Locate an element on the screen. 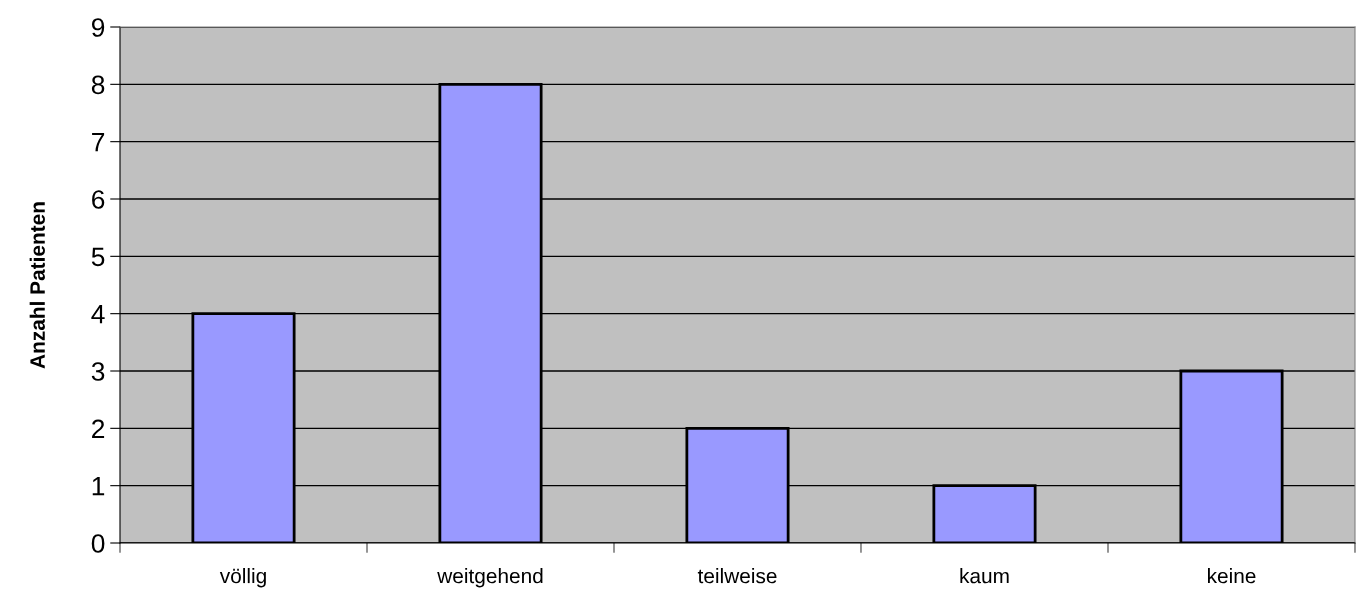 The width and height of the screenshot is (1362, 612). x-tick-label: weitgehend is located at coordinates (490, 578).